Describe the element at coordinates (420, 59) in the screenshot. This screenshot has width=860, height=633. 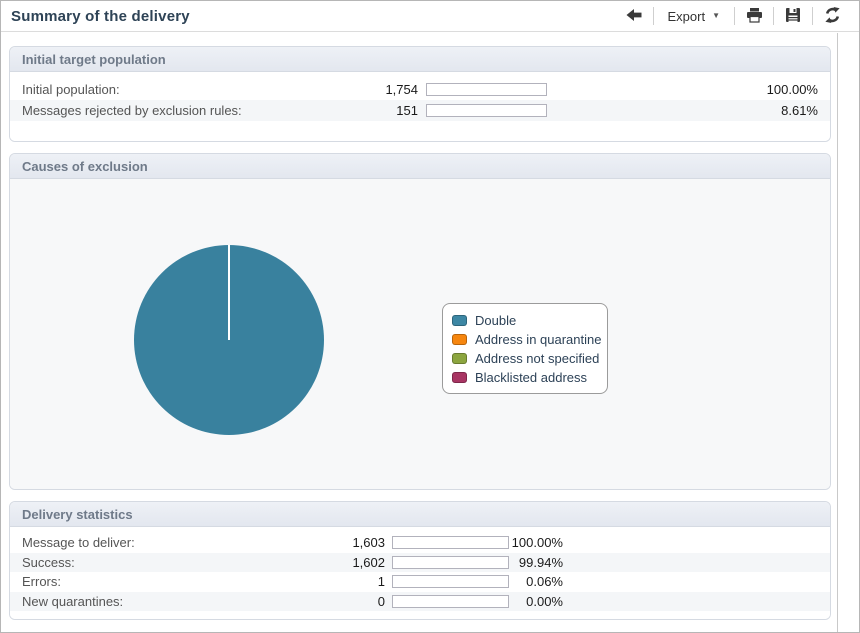
I see `section-title: Initial target population` at that location.